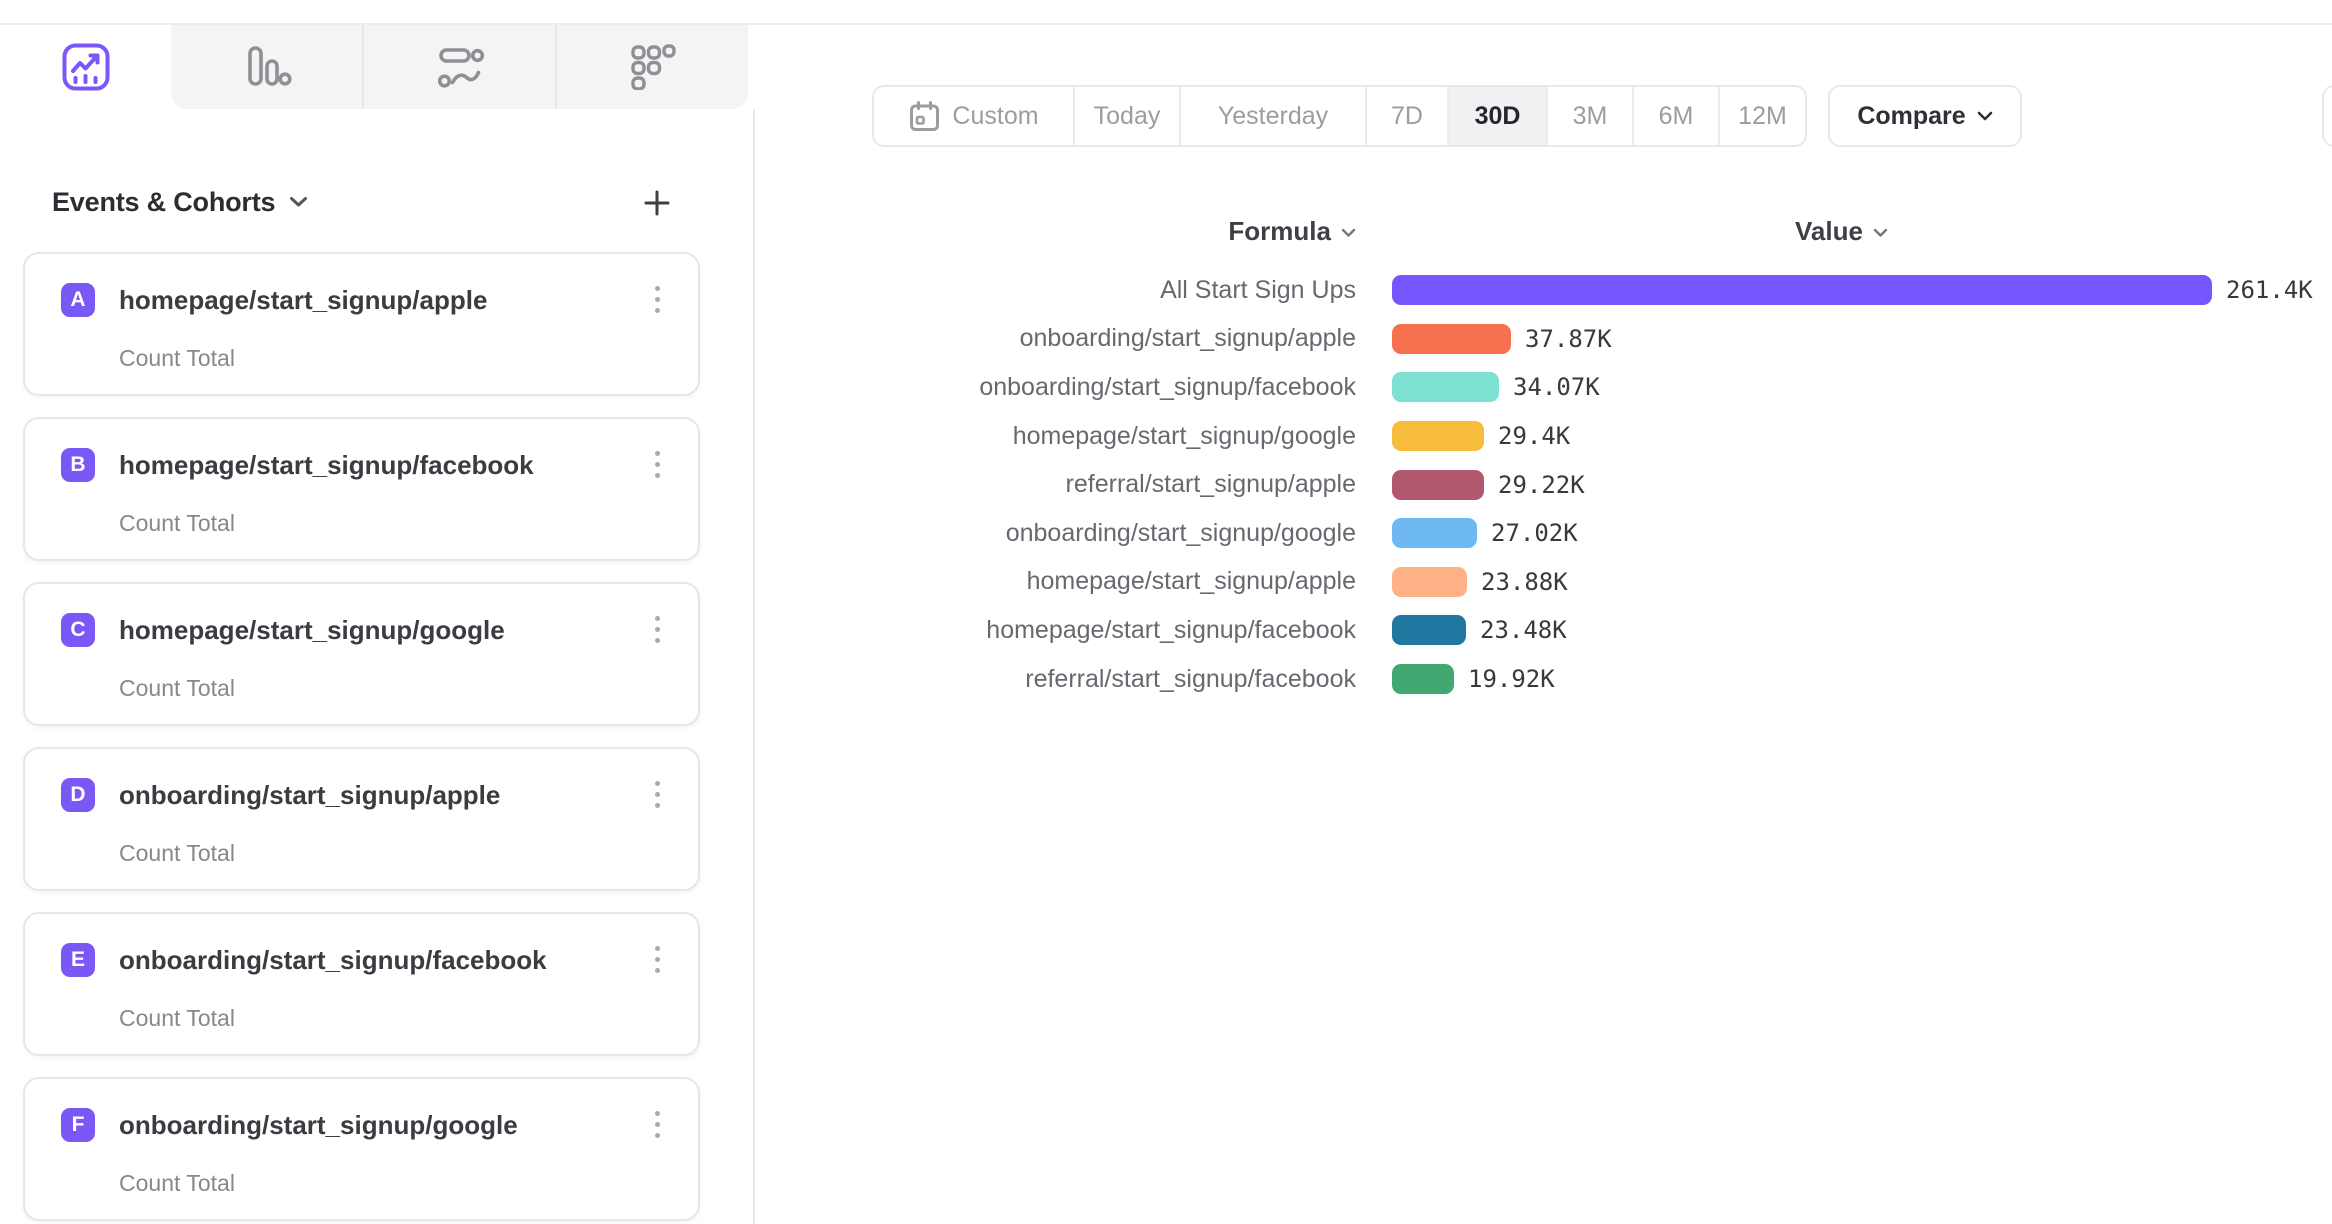 This screenshot has width=2332, height=1224. I want to click on date-range-option: 30D, so click(1496, 116).